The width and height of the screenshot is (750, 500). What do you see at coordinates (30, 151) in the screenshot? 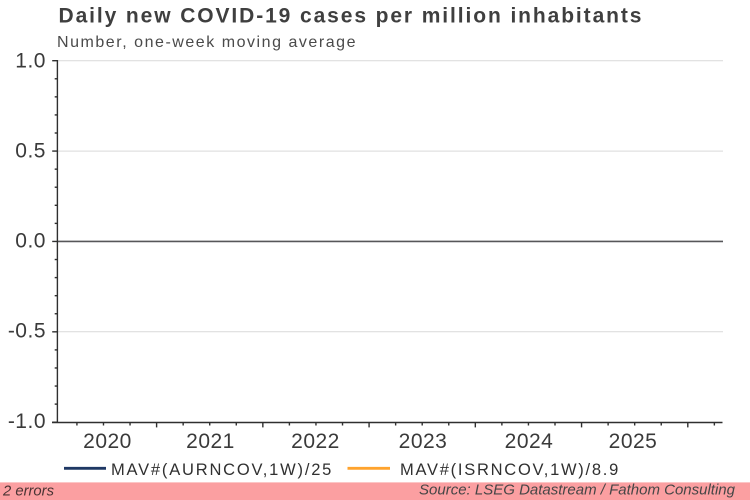
I see `svg-text: 0.5` at bounding box center [30, 151].